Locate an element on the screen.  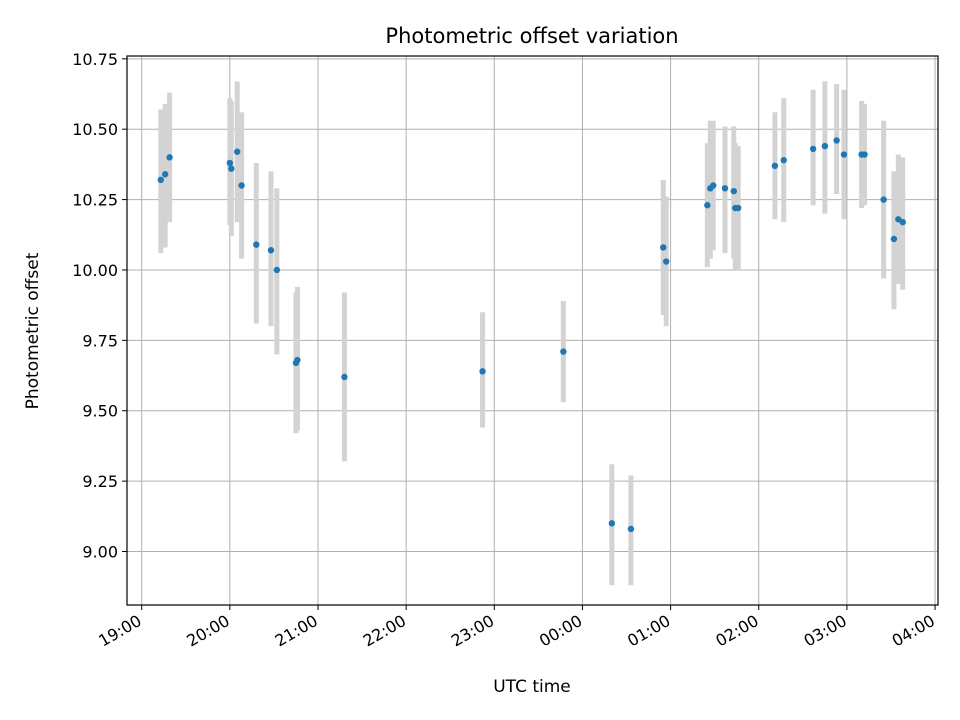
y-tick-label: 10.50 is located at coordinates (95, 129).